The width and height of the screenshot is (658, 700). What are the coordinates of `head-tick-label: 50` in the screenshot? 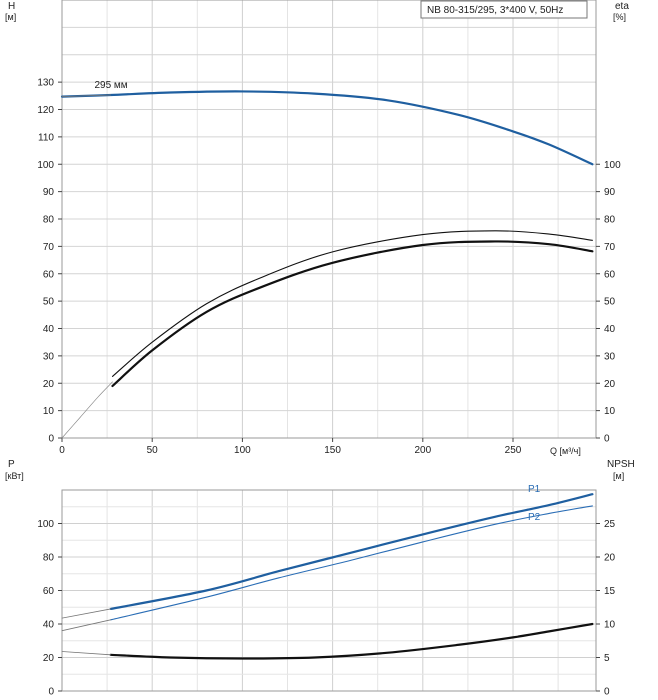 It's located at (49, 302).